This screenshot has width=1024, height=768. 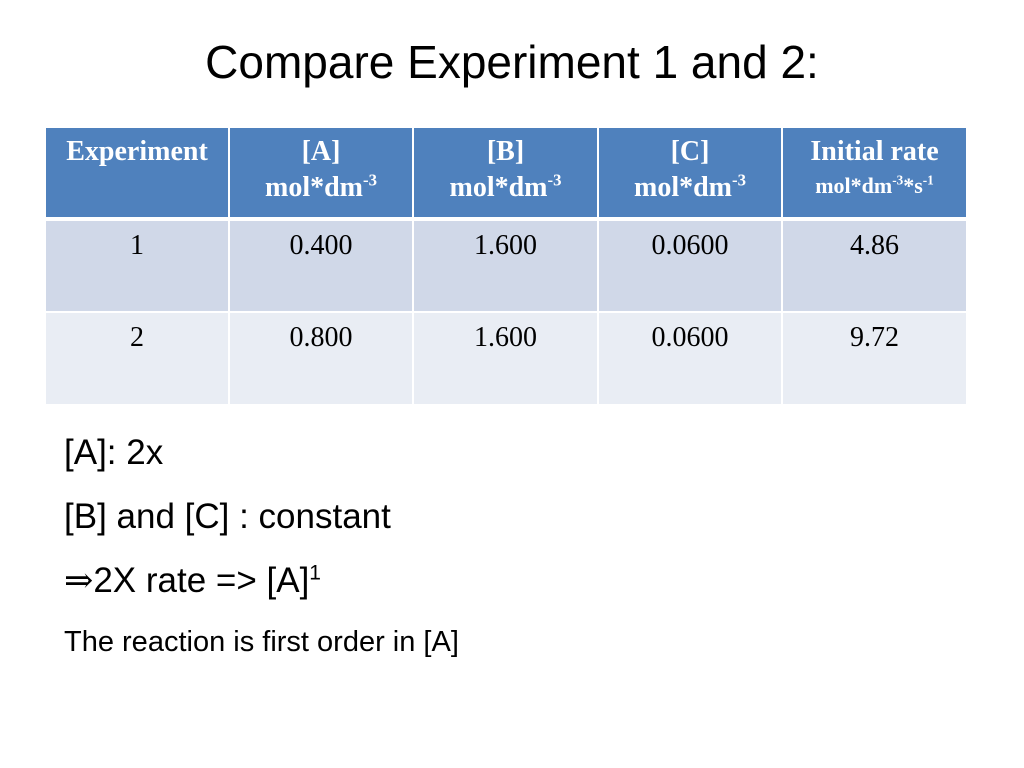 I want to click on note-a-doubled: [A]: 2x, so click(x=114, y=452).